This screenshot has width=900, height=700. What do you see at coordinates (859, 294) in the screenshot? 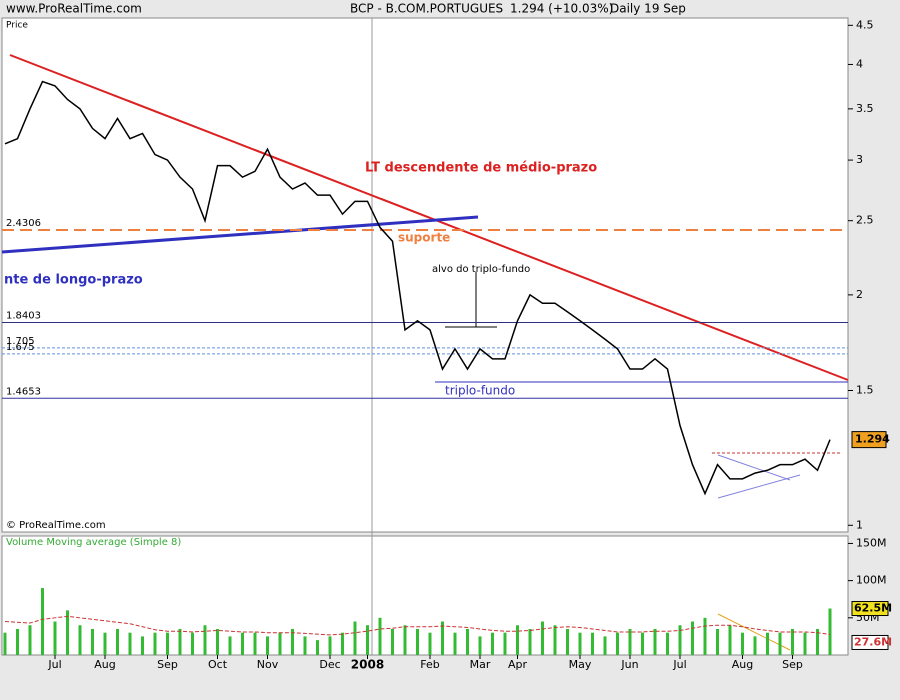
I see `y-tick-label: 2` at bounding box center [859, 294].